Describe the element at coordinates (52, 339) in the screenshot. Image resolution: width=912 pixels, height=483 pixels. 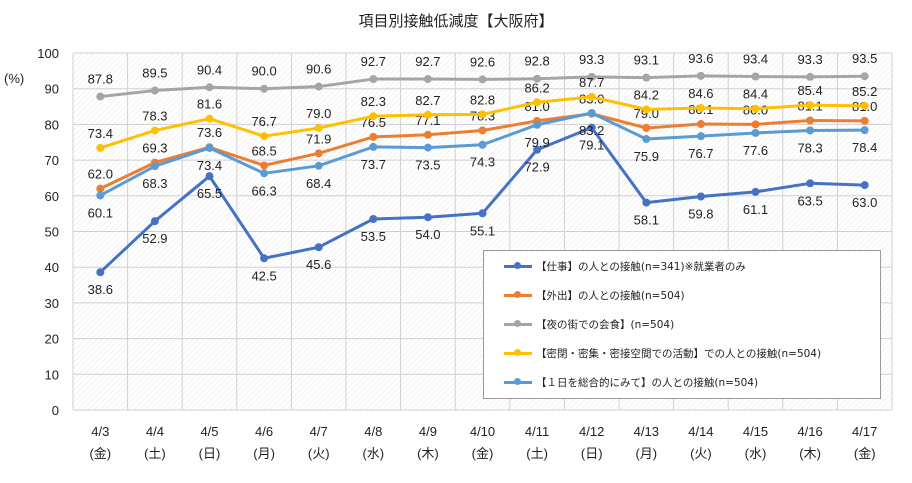
I see `y-tick-label: 20` at that location.